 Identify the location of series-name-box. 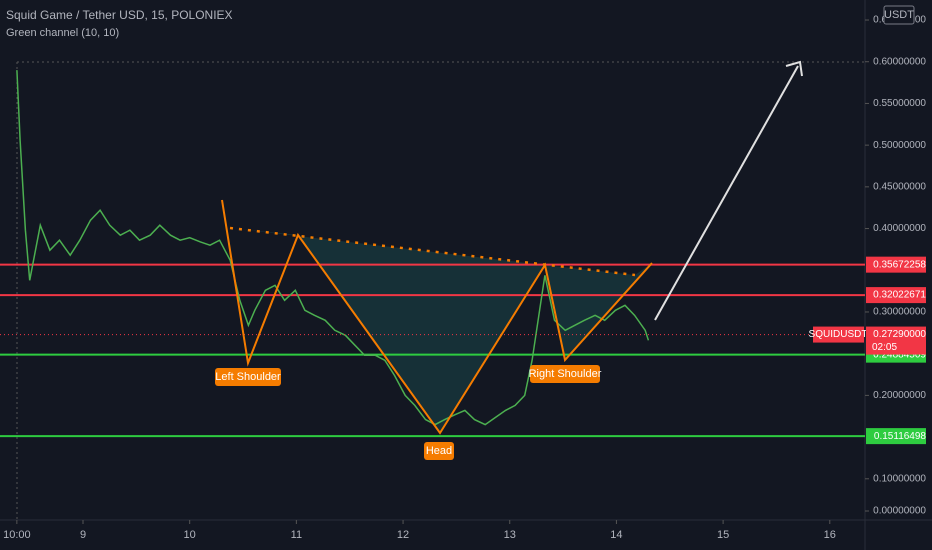
(838, 334).